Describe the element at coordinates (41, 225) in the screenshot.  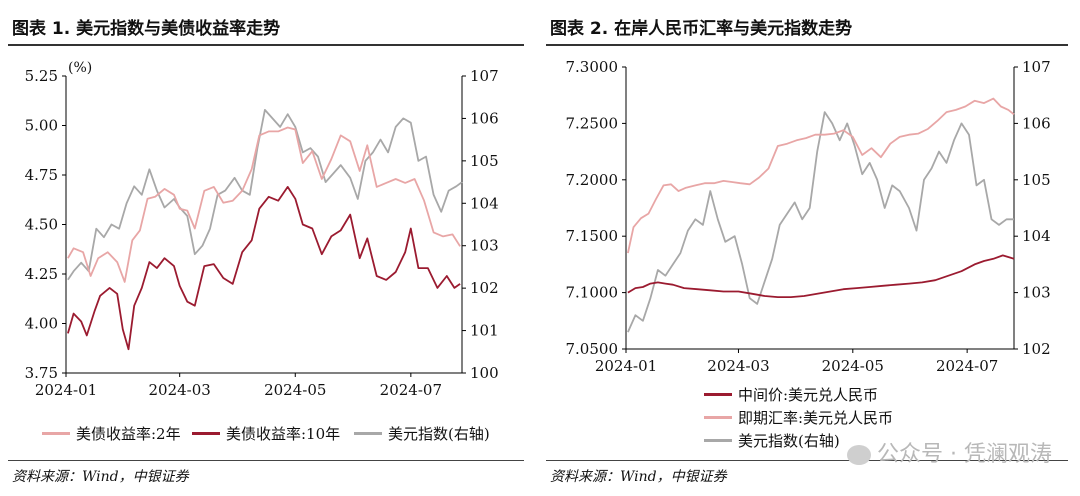
I see `left-axis-tick-label: 4.50` at that location.